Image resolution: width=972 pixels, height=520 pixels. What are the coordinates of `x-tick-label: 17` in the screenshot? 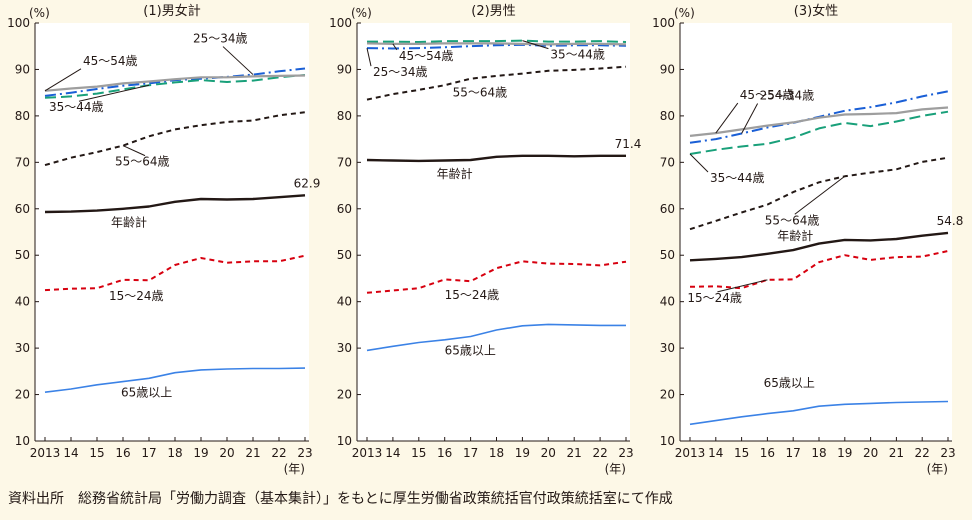 It's located at (470, 453).